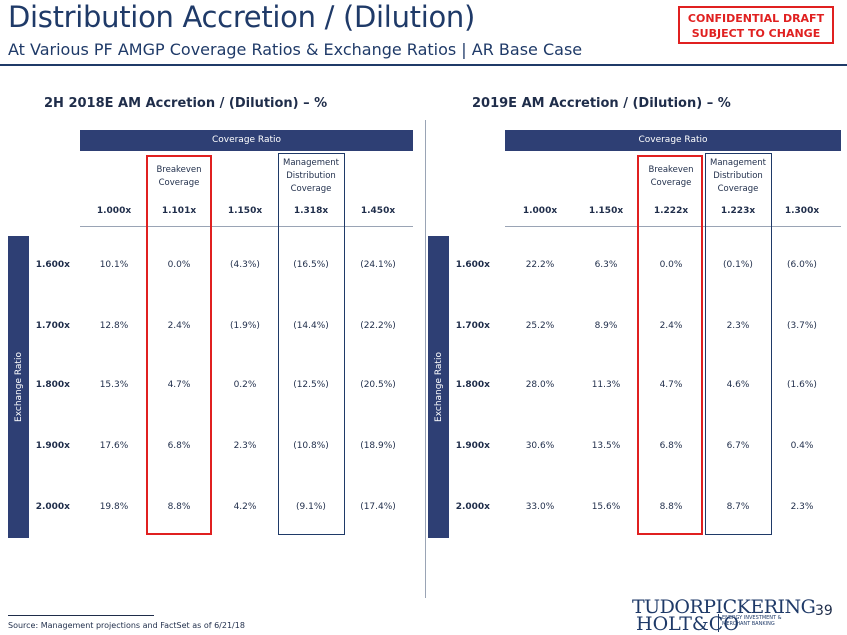 This screenshot has height=635, width=847. What do you see at coordinates (52, 446) in the screenshot?
I see `left-row-label-3: 1.900x` at bounding box center [52, 446].